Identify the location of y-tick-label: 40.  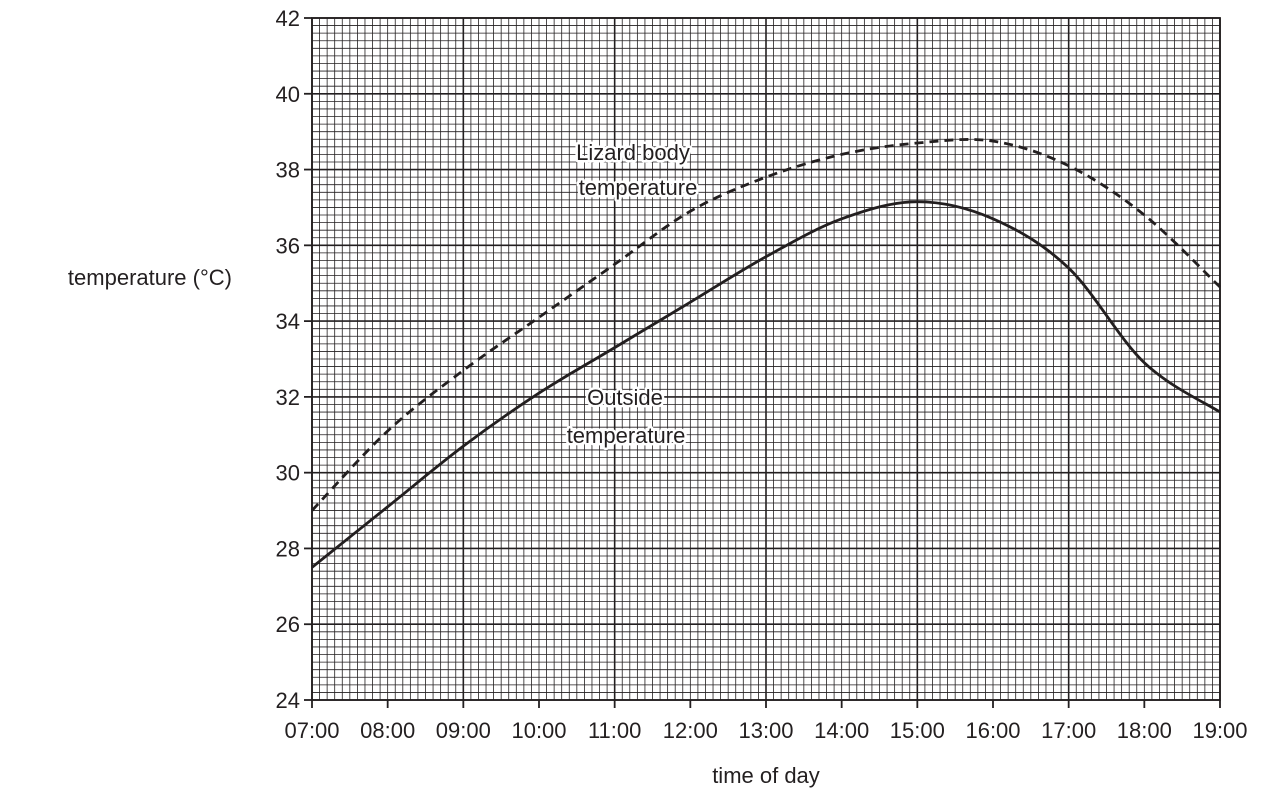
(288, 94).